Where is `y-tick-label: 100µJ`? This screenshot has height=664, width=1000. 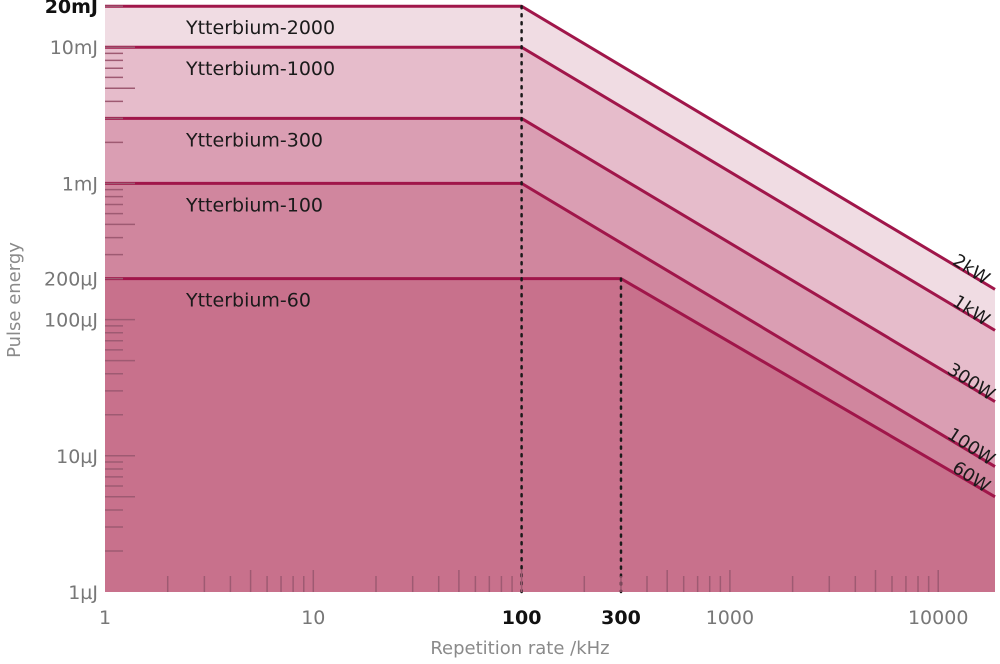
y-tick-label: 100µJ is located at coordinates (71, 321).